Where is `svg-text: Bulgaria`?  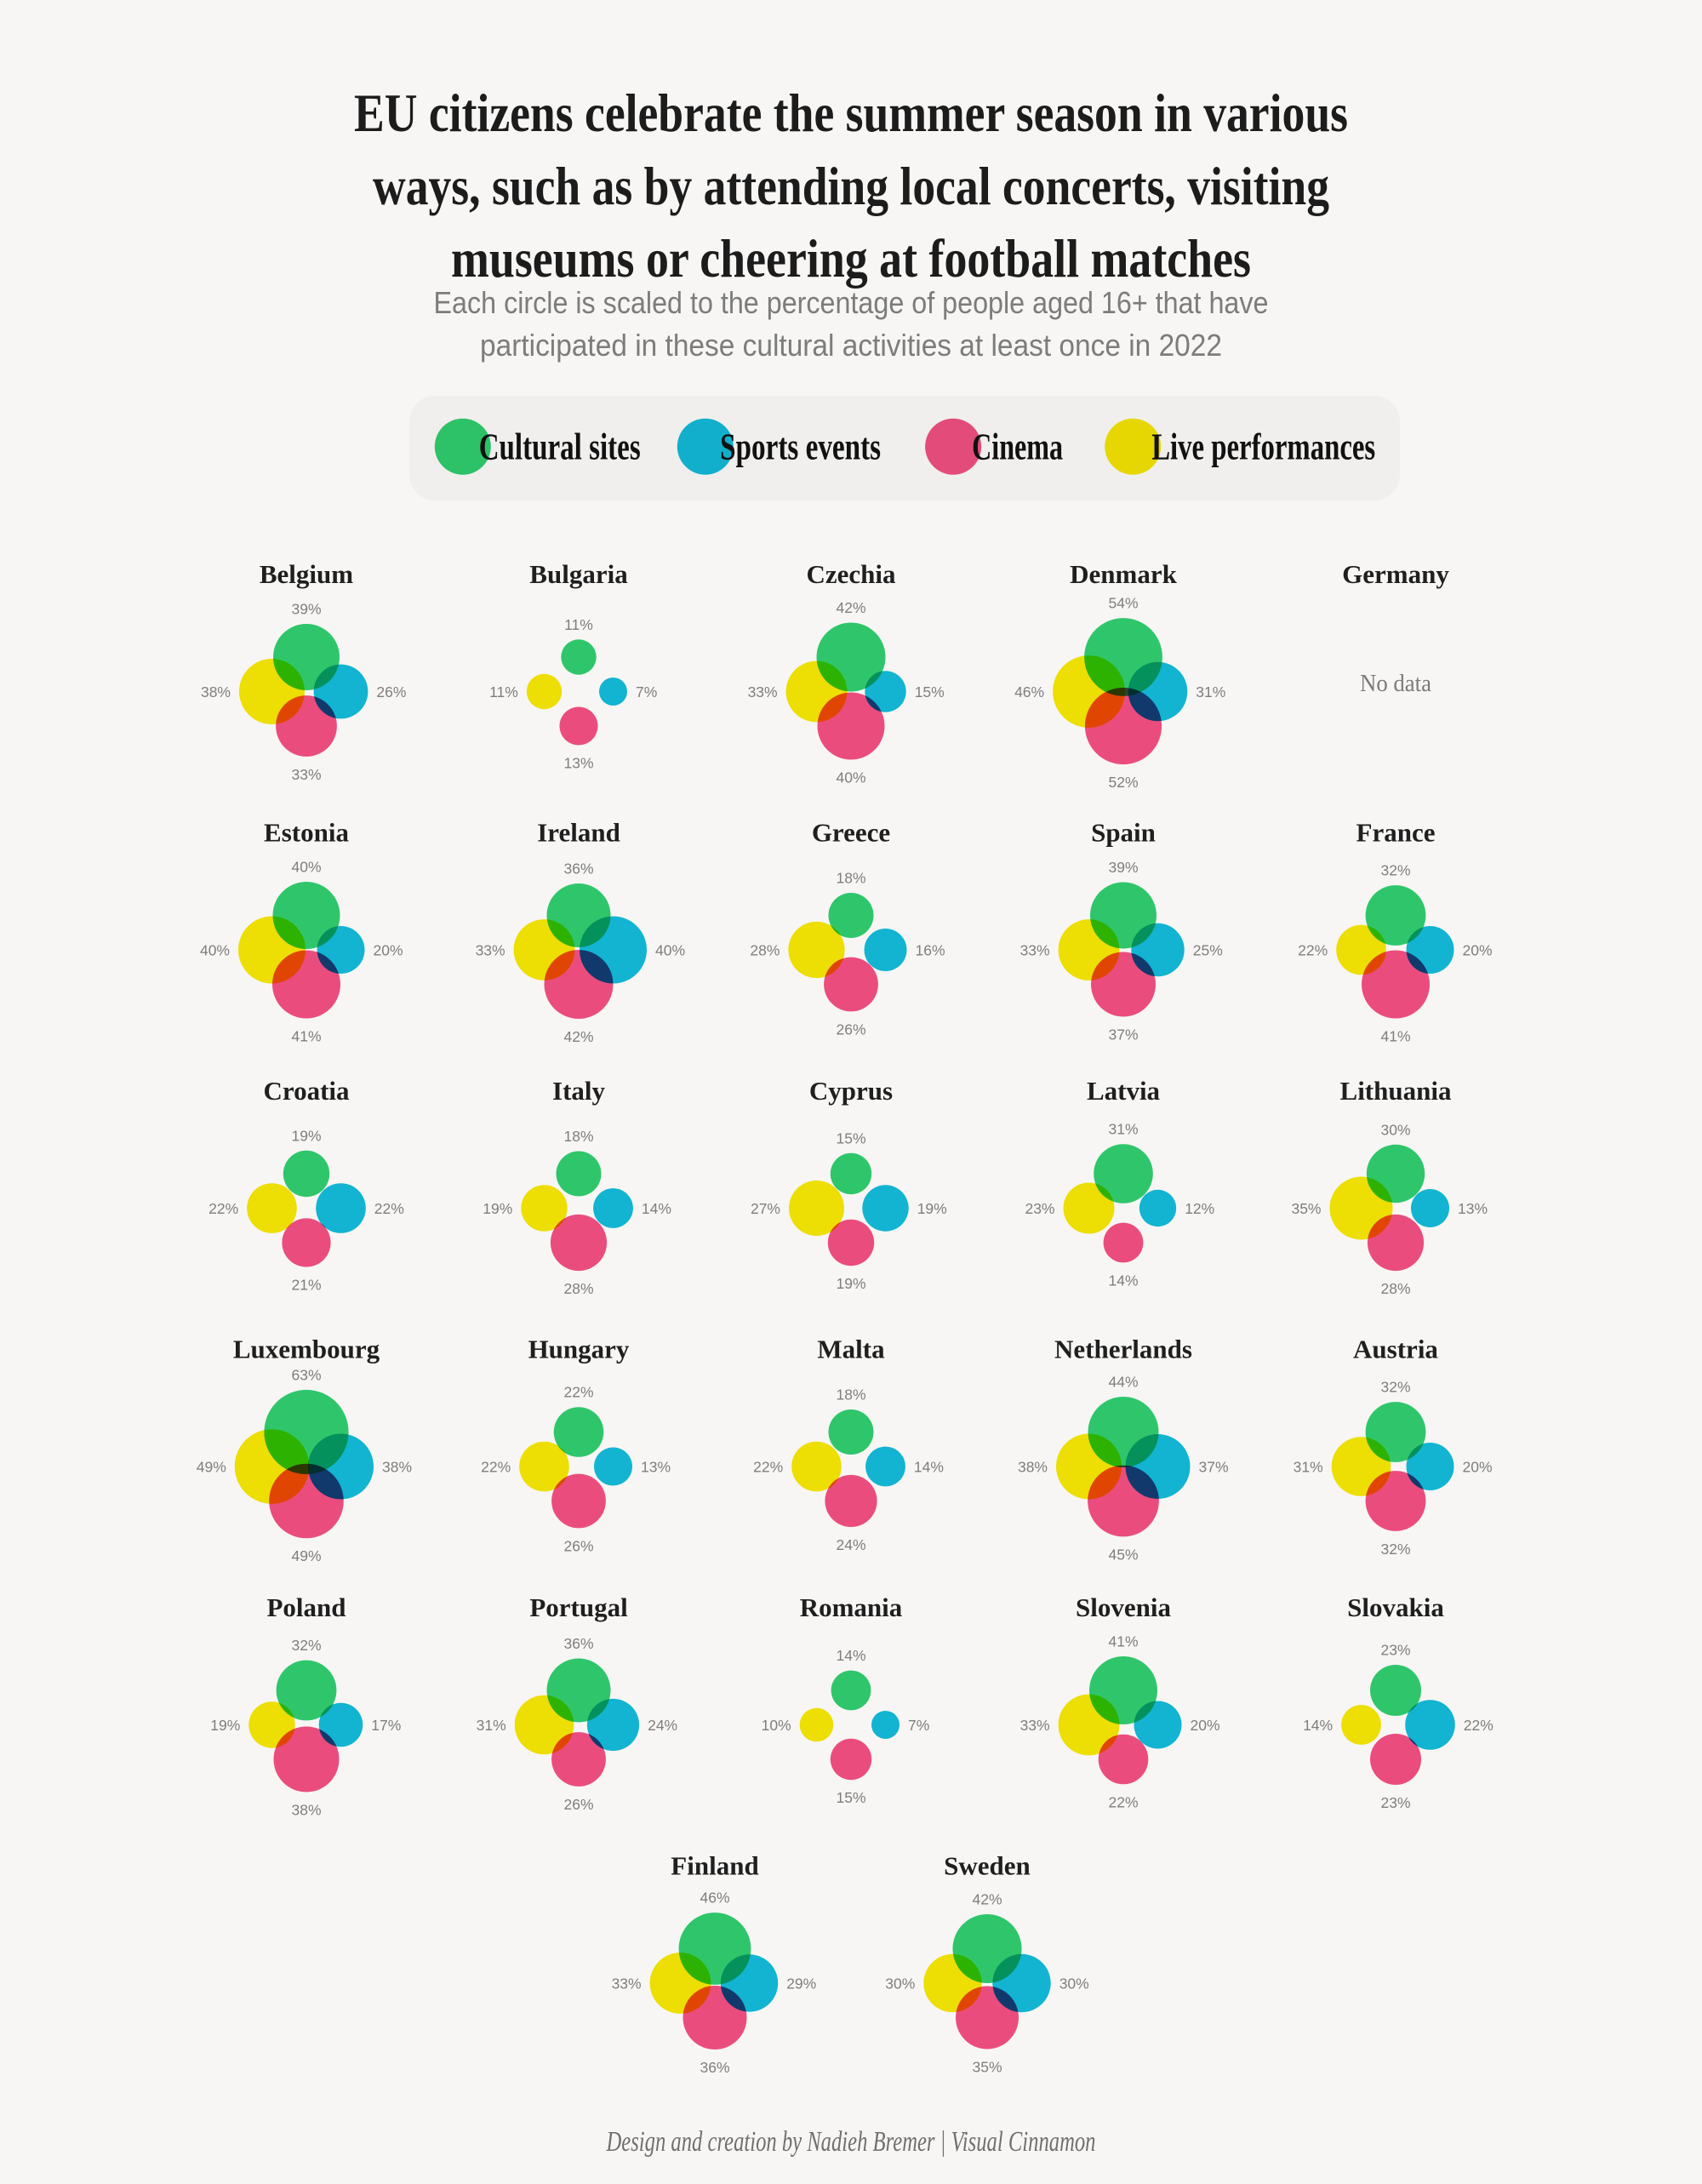
svg-text: Bulgaria is located at coordinates (578, 574).